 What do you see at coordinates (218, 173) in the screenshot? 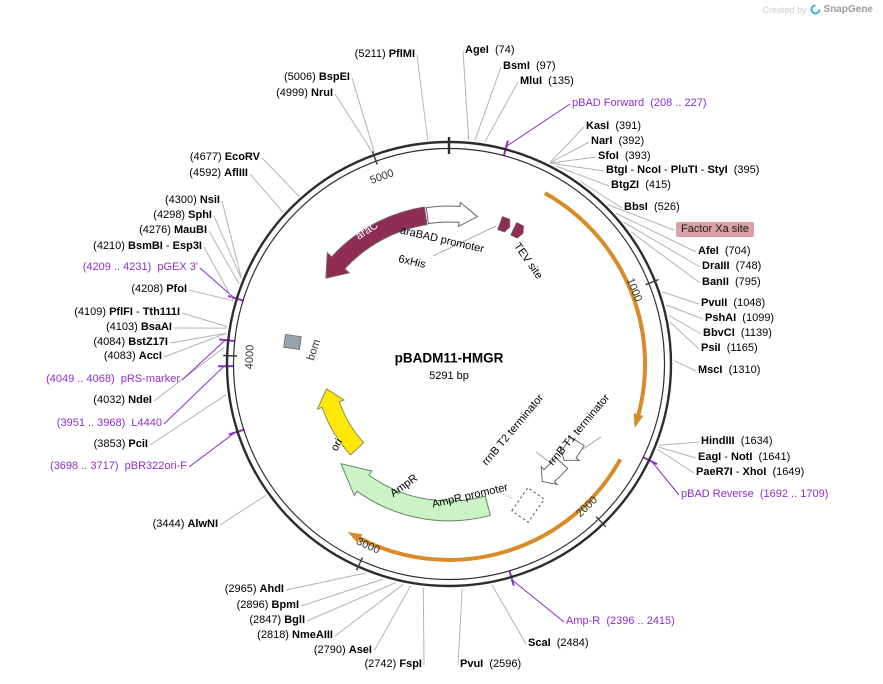
I see `callout--4592-afliii: (4592) AflIII` at bounding box center [218, 173].